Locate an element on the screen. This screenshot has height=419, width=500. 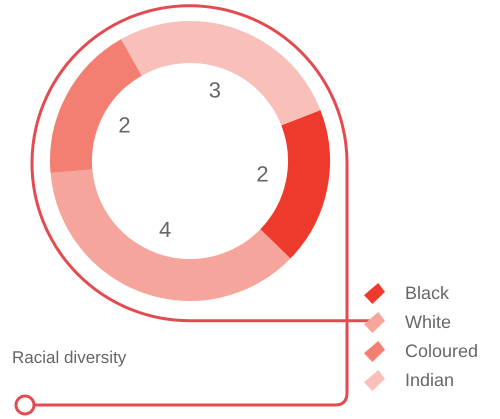
legend-label: White is located at coordinates (428, 322).